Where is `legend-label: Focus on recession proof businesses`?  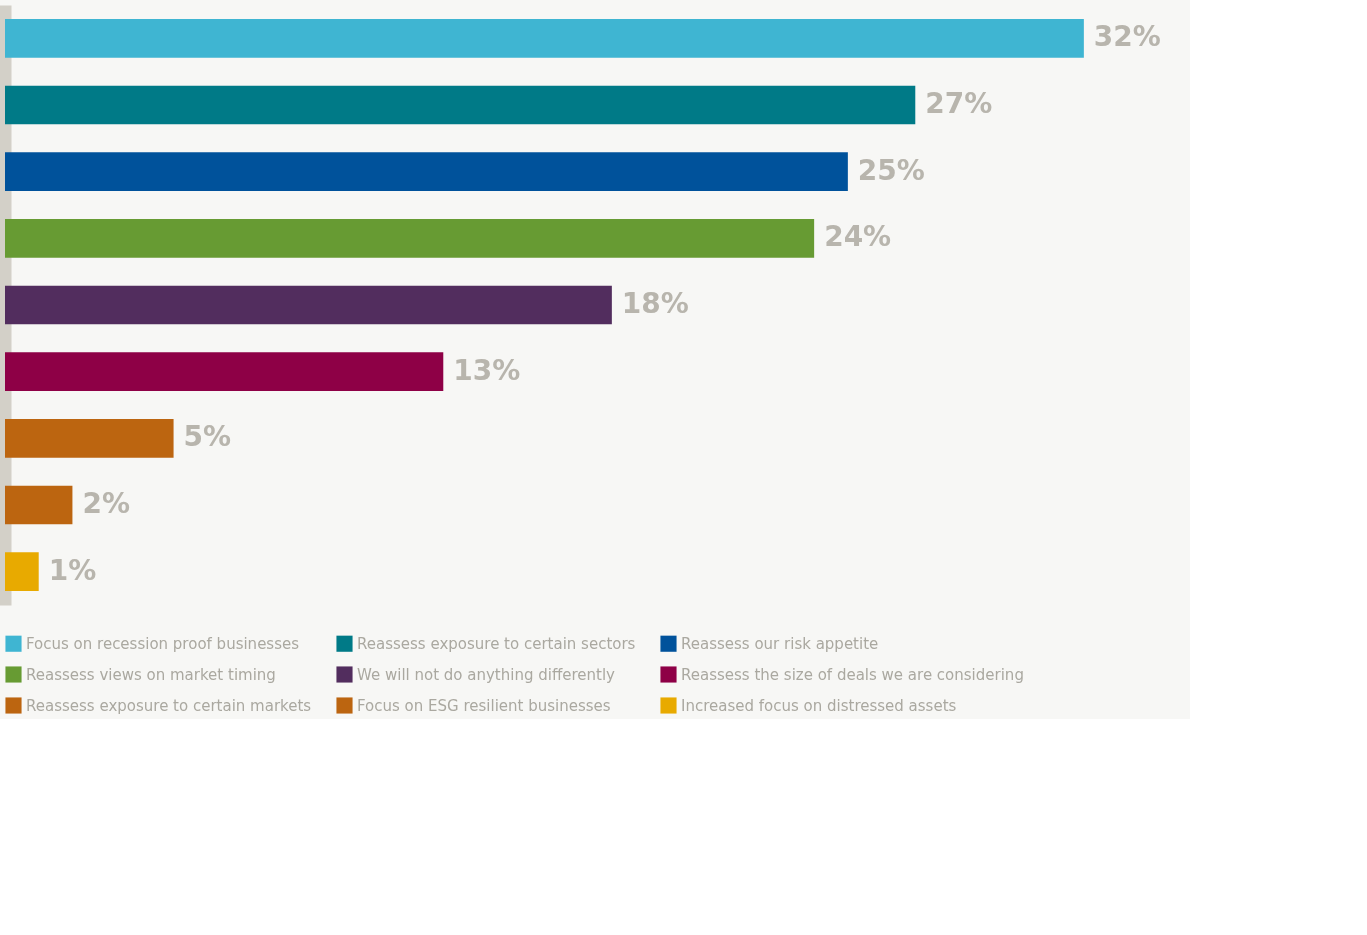
legend-label: Focus on recession proof businesses is located at coordinates (163, 643).